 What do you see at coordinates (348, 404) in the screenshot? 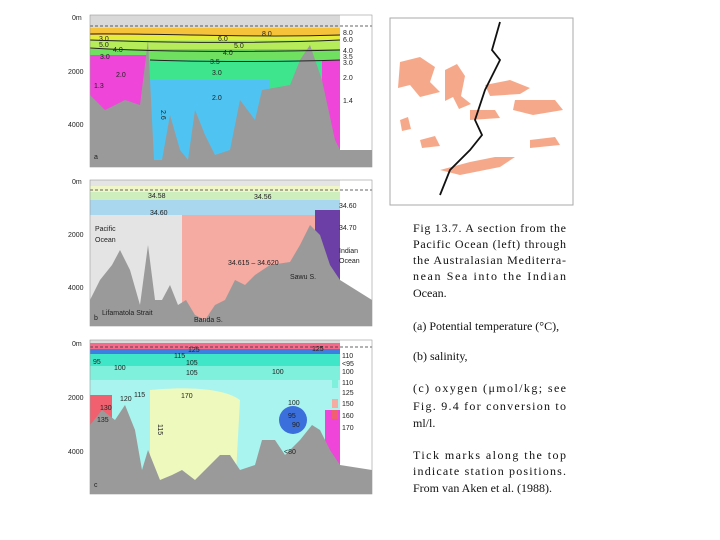
I see `right-label: 150` at bounding box center [348, 404].